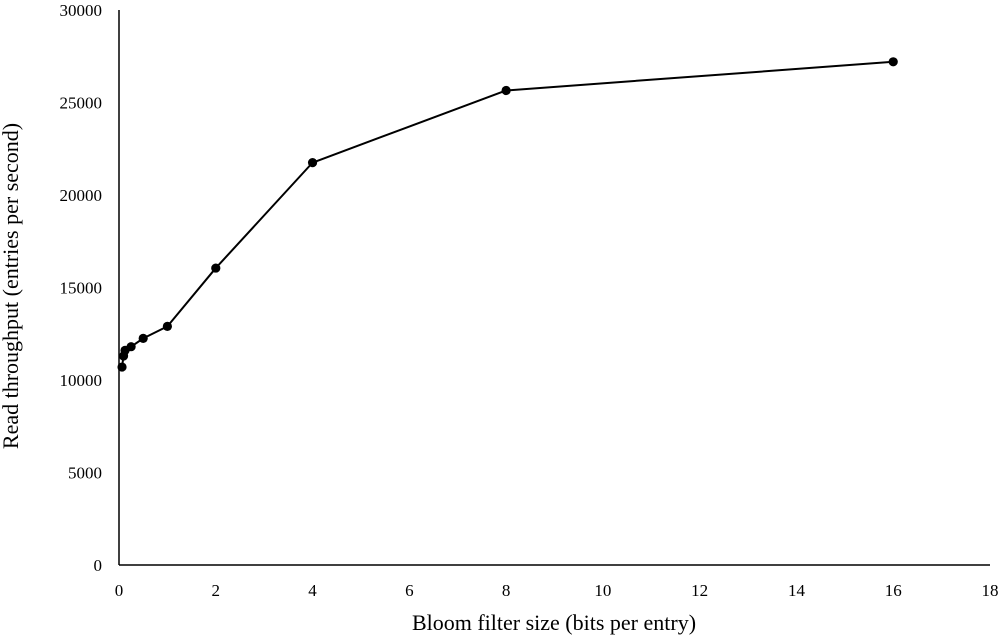  Describe the element at coordinates (797, 590) in the screenshot. I see `x-tick-label: 14` at that location.